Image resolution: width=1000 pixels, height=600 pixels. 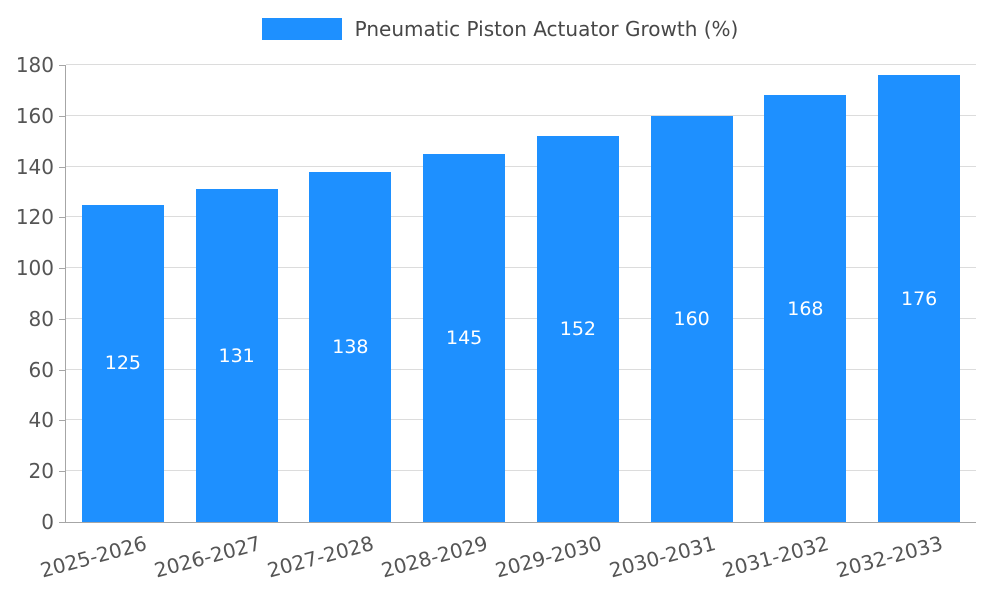 What do you see at coordinates (93, 557) in the screenshot?
I see `x-axis-tick-label-text: 2025-2026` at bounding box center [93, 557].